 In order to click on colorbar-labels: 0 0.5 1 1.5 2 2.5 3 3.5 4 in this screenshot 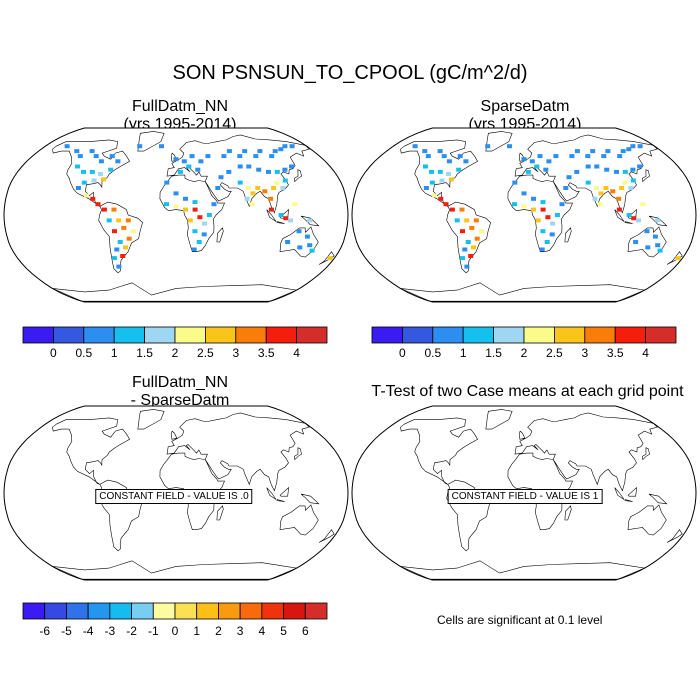, I will do `click(350, 354)`.